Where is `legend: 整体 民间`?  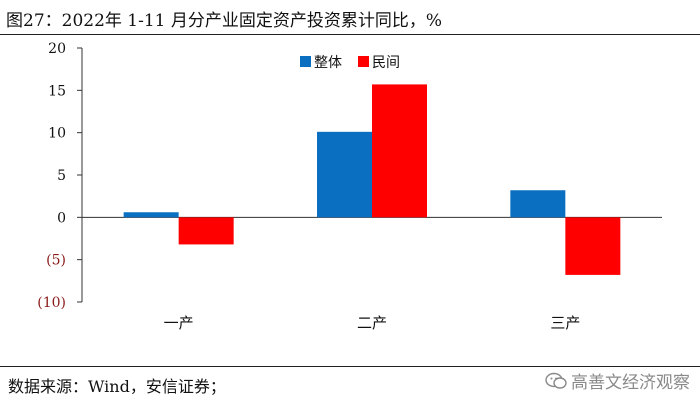
legend: 整体 民间 is located at coordinates (350, 63).